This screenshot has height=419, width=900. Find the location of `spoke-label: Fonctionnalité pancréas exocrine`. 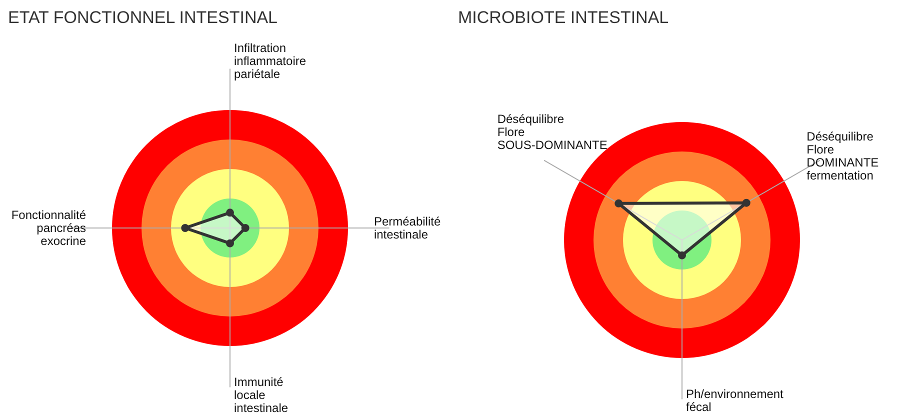

spoke-label: Fonctionnalité pancréas exocrine is located at coordinates (48, 228).